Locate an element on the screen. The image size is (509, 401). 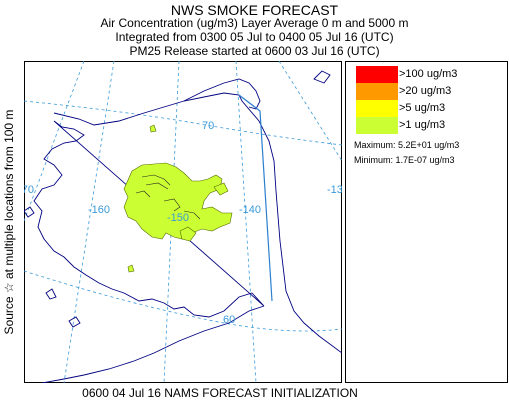
maximum-value: Maximum: 5.2E+01 ug/m3 is located at coordinates (407, 145).